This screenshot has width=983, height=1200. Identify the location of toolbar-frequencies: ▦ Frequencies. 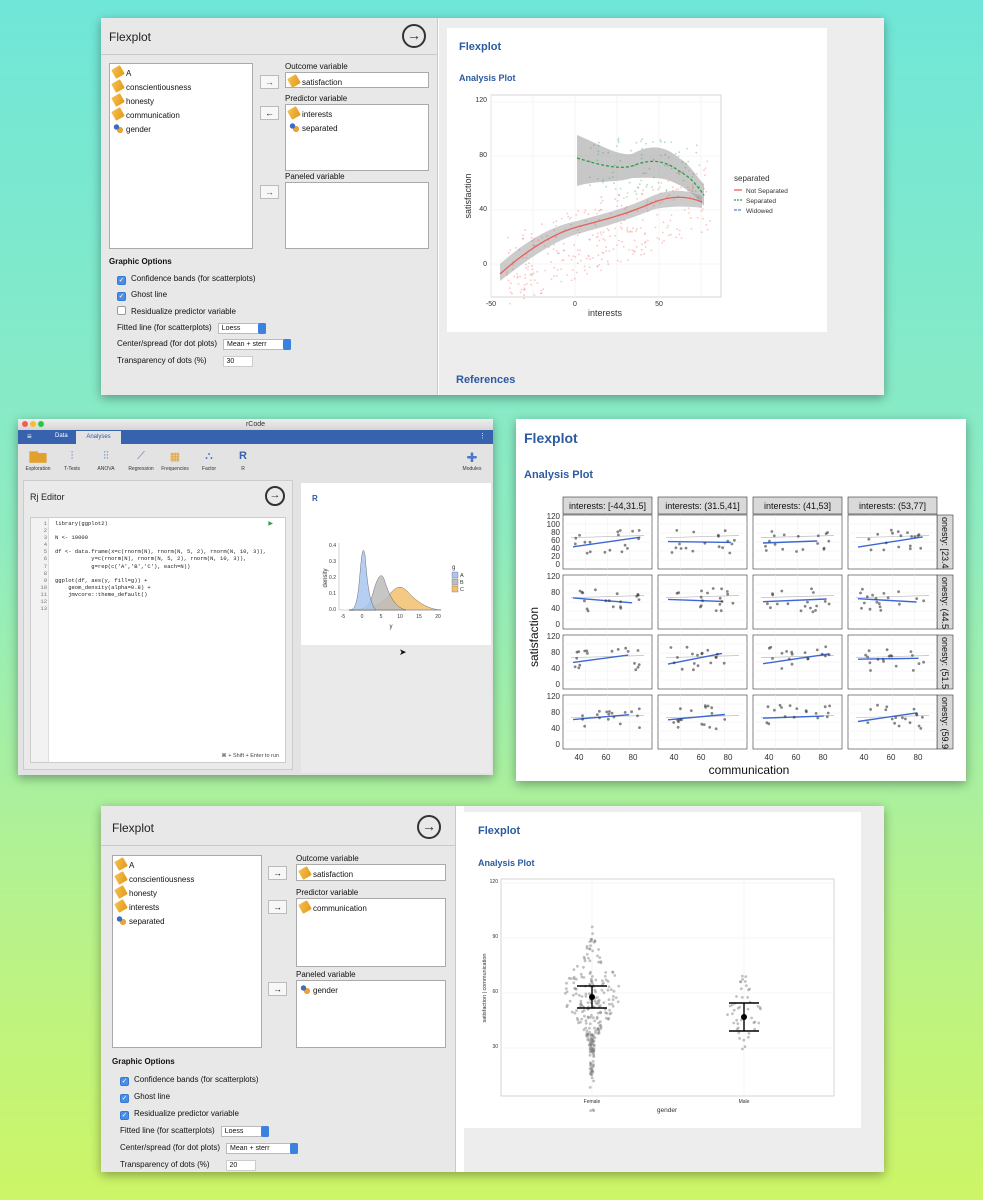
(175, 461).